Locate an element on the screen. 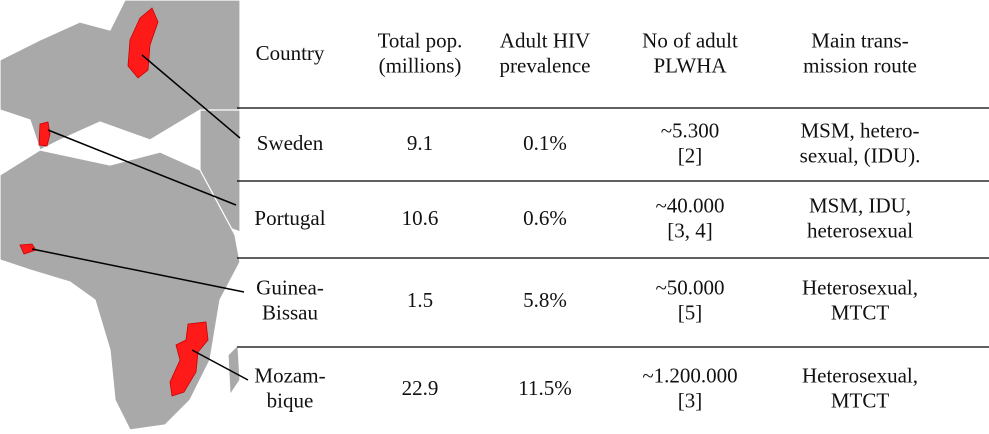  table-cell: MSM, IDU, is located at coordinates (860, 205).